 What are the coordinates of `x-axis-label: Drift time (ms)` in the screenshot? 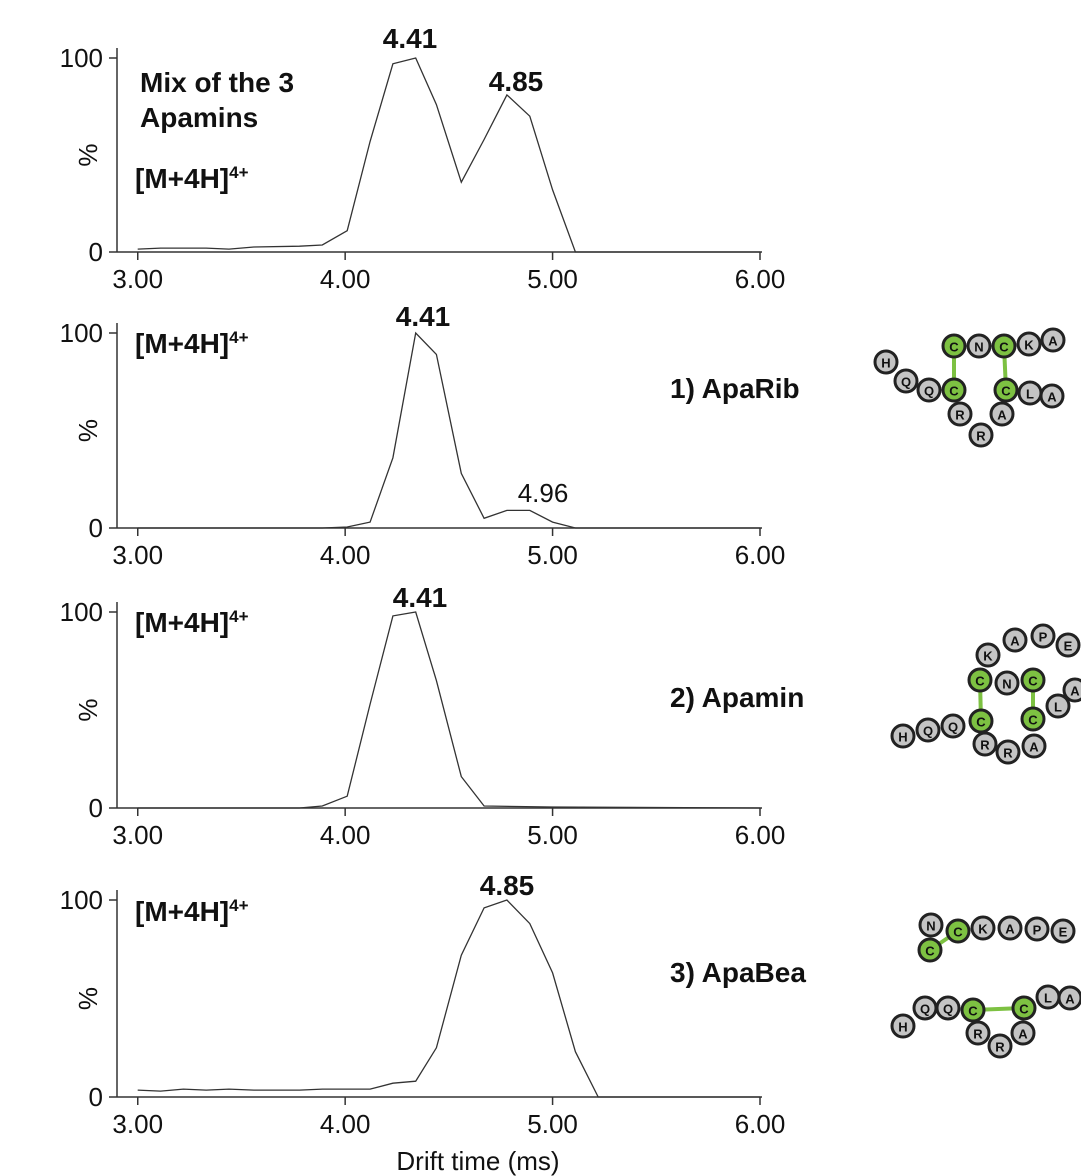 It's located at (477, 1161).